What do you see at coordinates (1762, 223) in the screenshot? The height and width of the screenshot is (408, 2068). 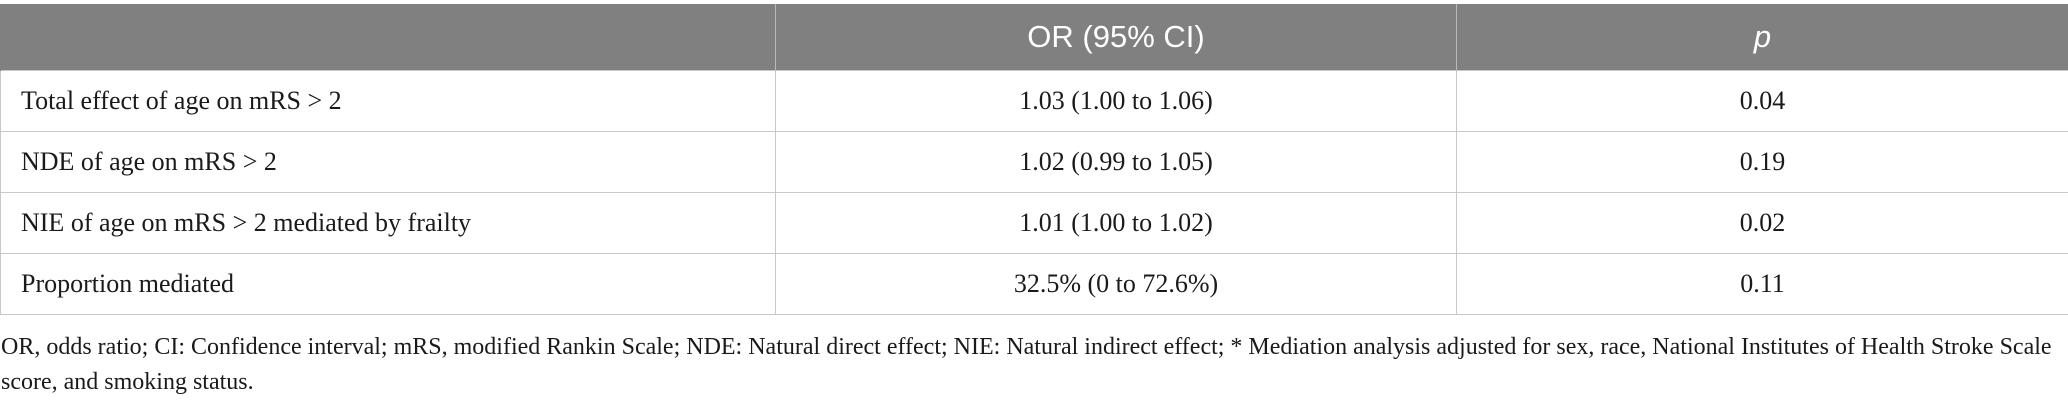 I see `row-p-value: 0.02` at bounding box center [1762, 223].